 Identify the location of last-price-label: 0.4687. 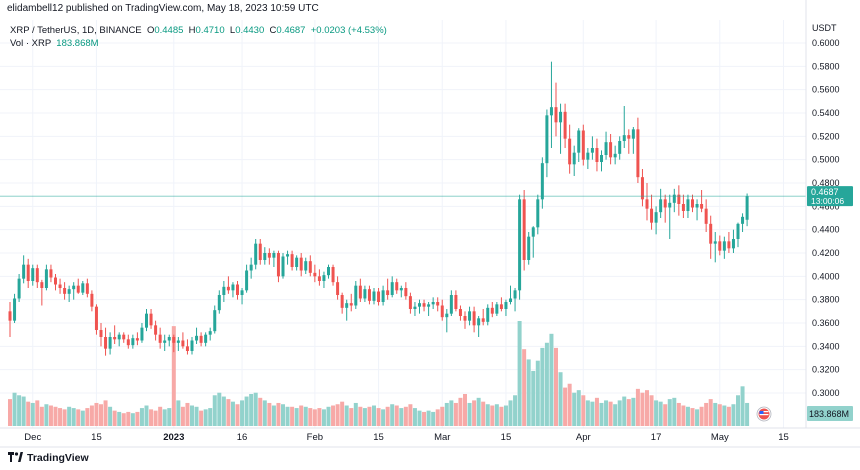
(825, 192).